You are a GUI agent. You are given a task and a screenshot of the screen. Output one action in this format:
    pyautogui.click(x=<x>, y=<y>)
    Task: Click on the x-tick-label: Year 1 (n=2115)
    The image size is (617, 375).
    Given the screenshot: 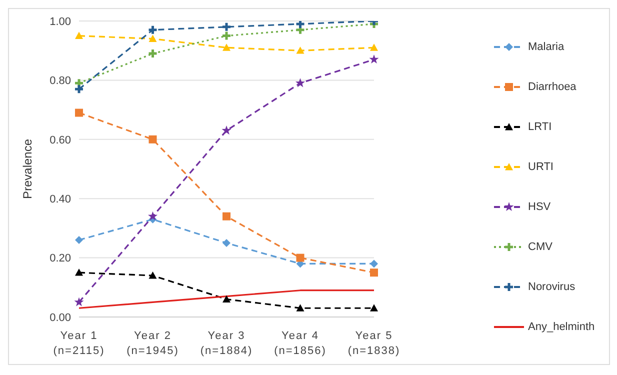 What is the action you would take?
    pyautogui.click(x=79, y=343)
    